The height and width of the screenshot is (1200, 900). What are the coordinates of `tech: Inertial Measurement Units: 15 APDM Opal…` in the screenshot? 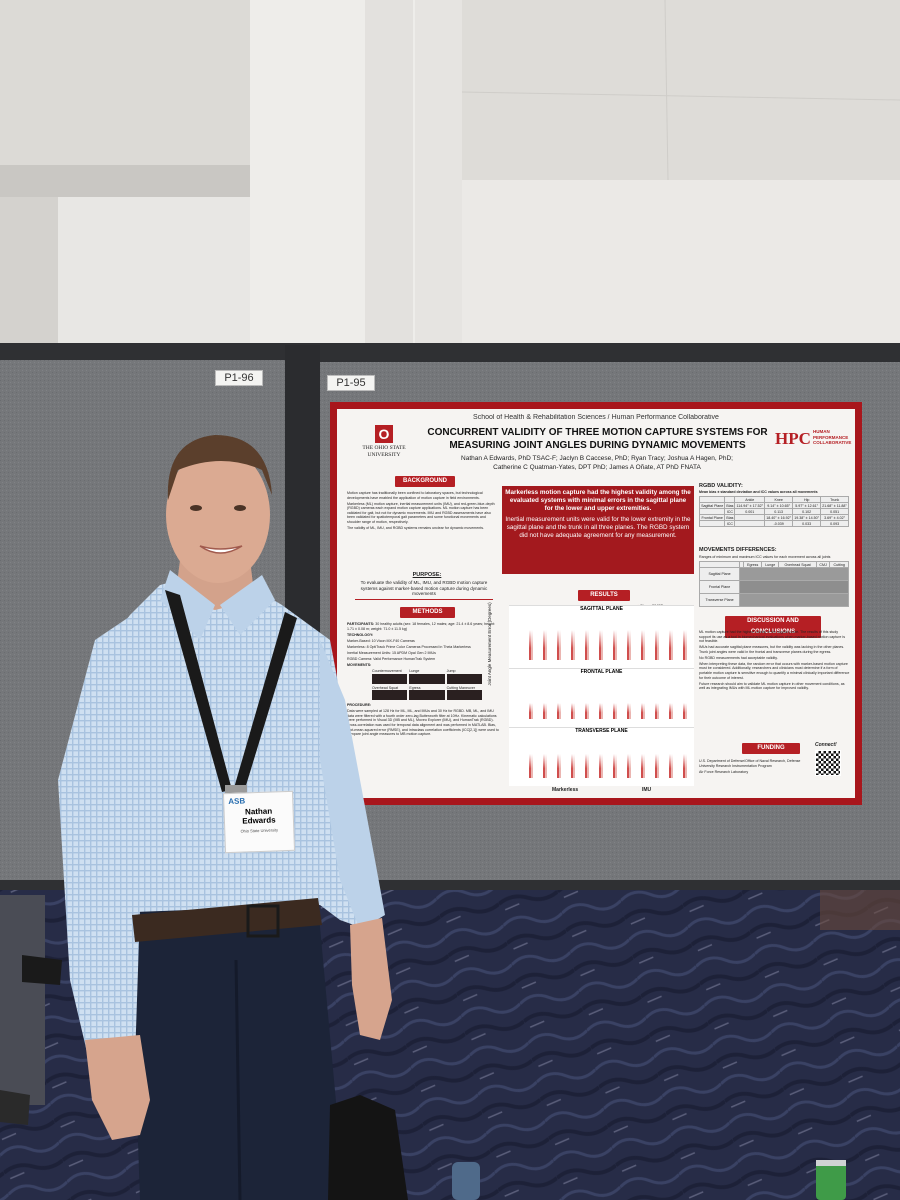 It's located at (391, 652).